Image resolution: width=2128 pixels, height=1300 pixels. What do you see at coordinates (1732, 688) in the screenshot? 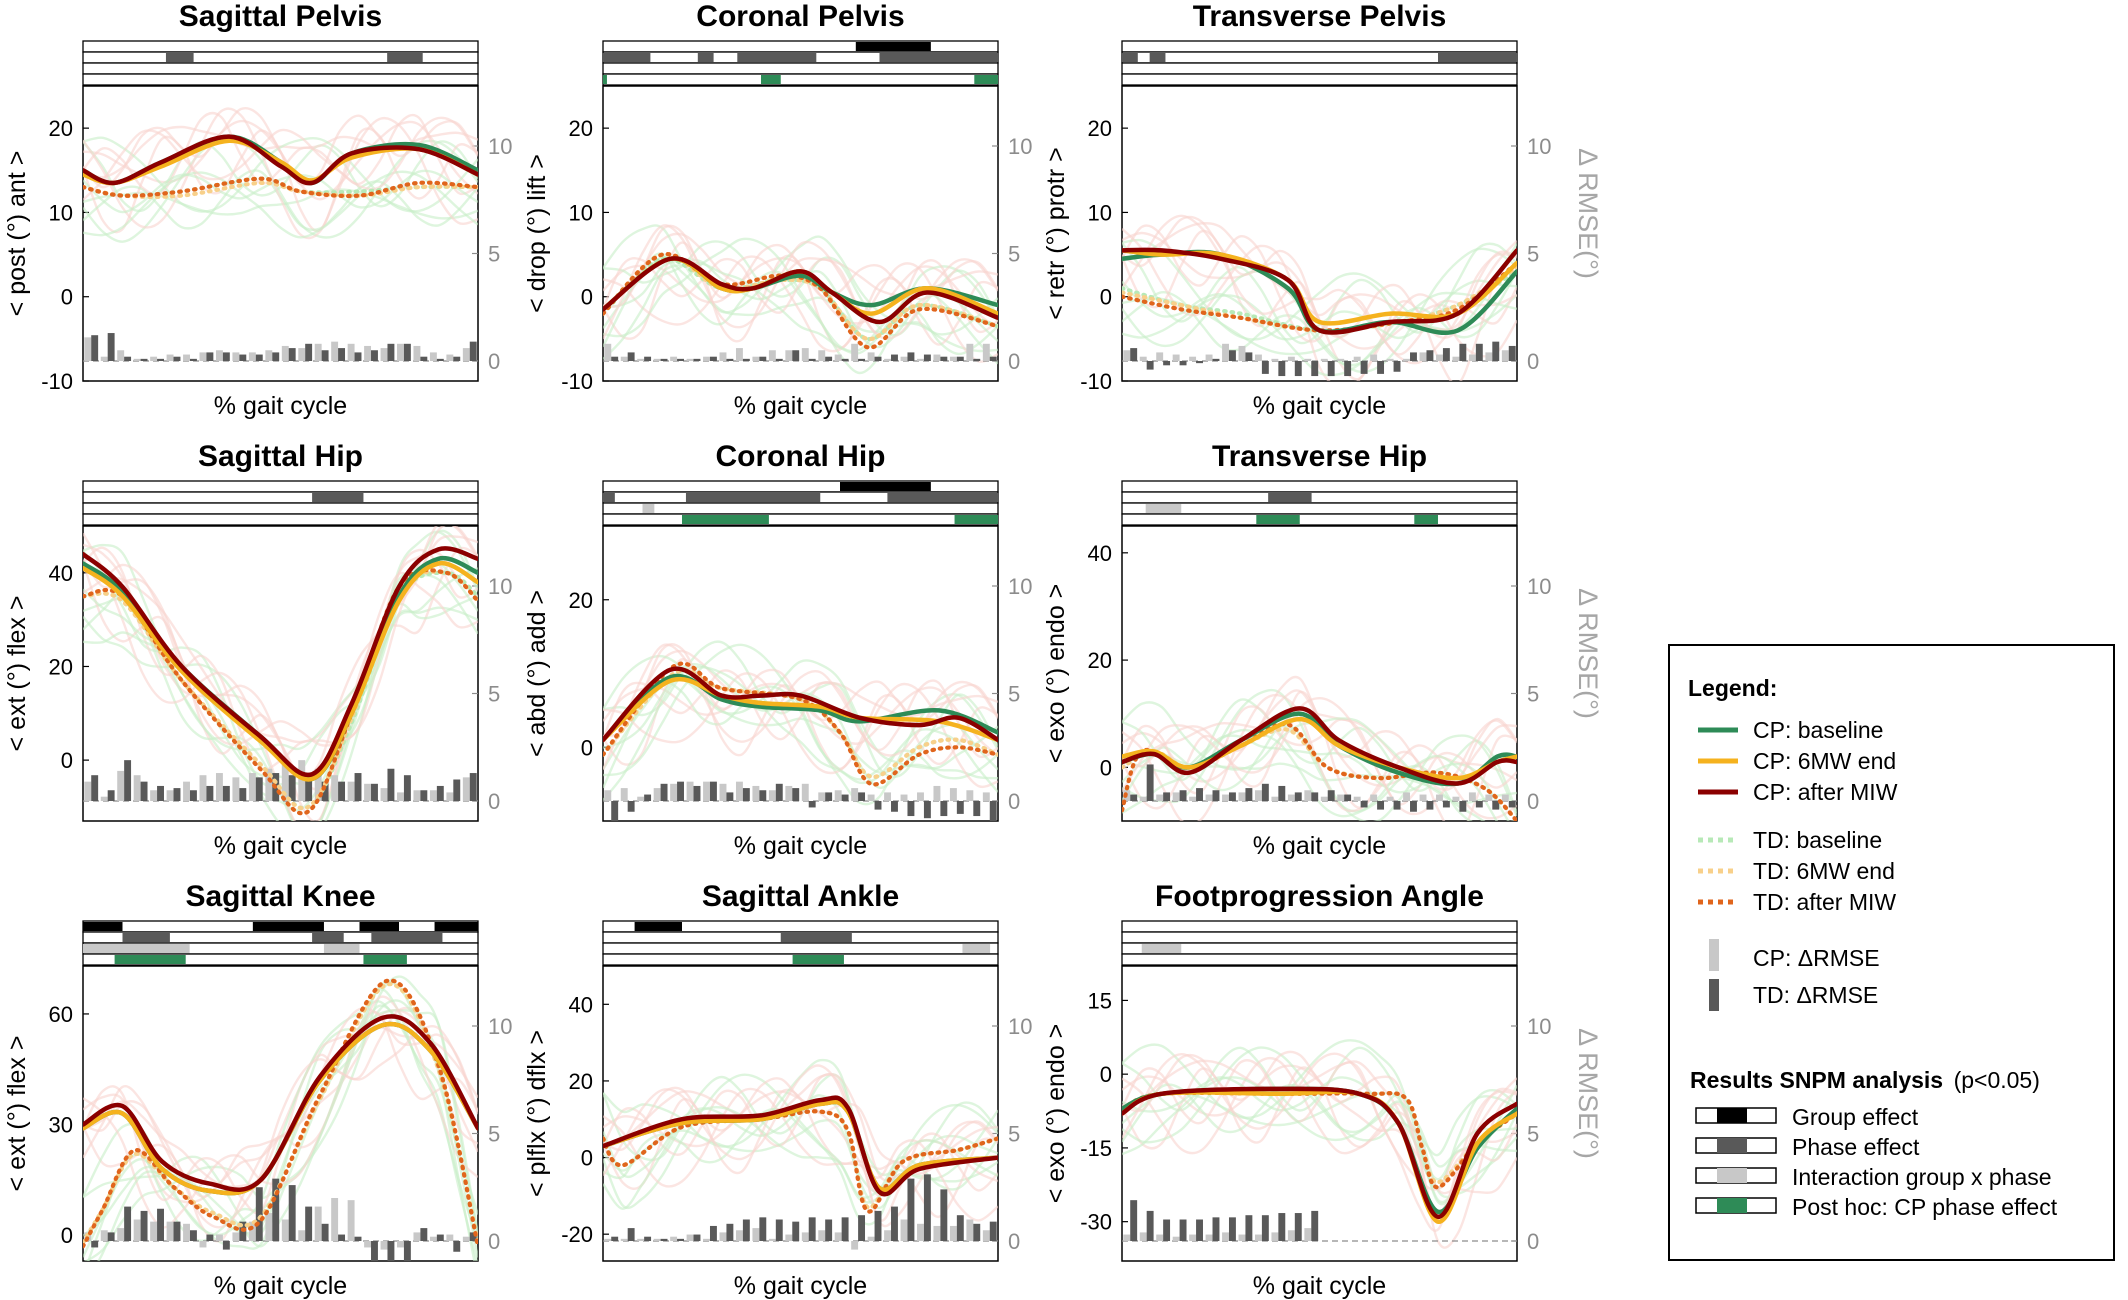
I see `legend-title: Legend:` at bounding box center [1732, 688].